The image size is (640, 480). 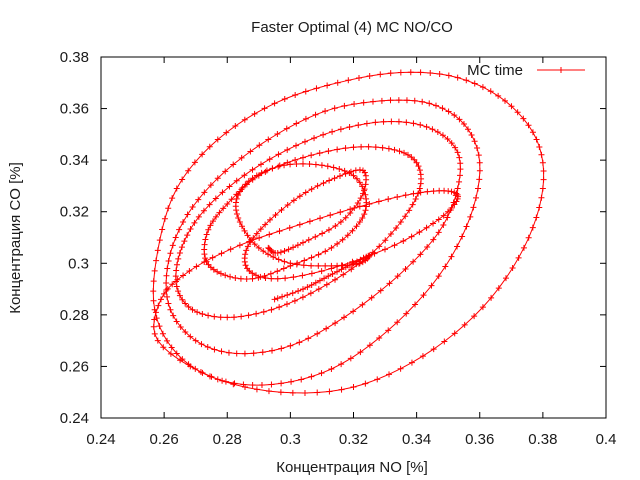 What do you see at coordinates (495, 70) in the screenshot?
I see `legend-label: MC time` at bounding box center [495, 70].